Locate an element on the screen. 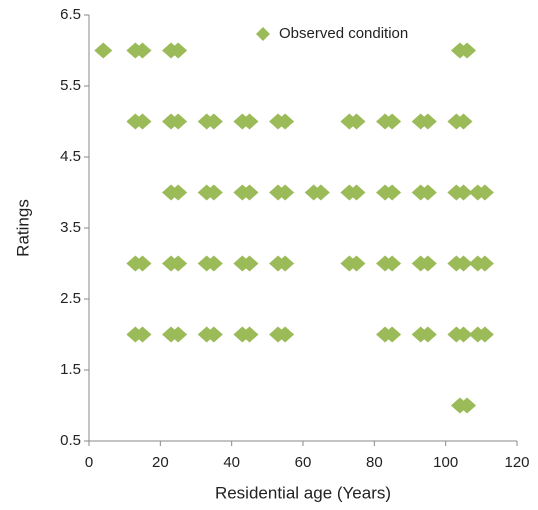 The width and height of the screenshot is (538, 510). y-tick-label: 4.5 is located at coordinates (70, 156).